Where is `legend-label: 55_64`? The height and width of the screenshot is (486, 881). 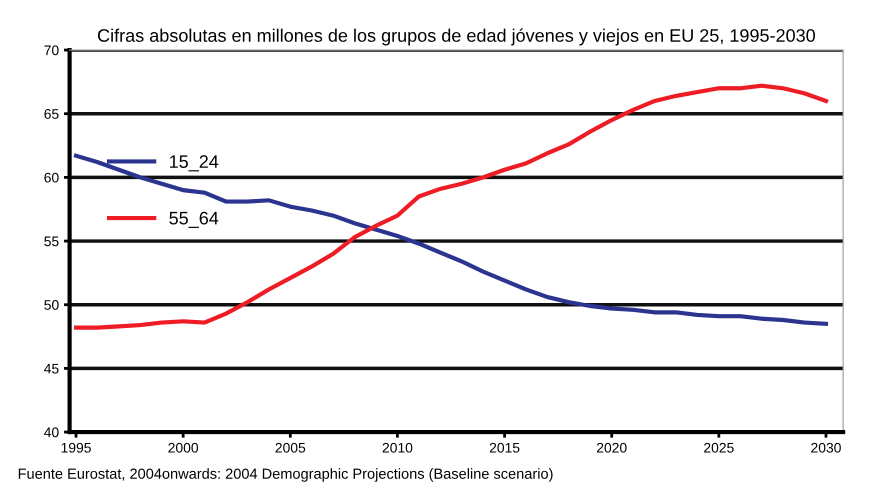 legend-label: 55_64 is located at coordinates (193, 220).